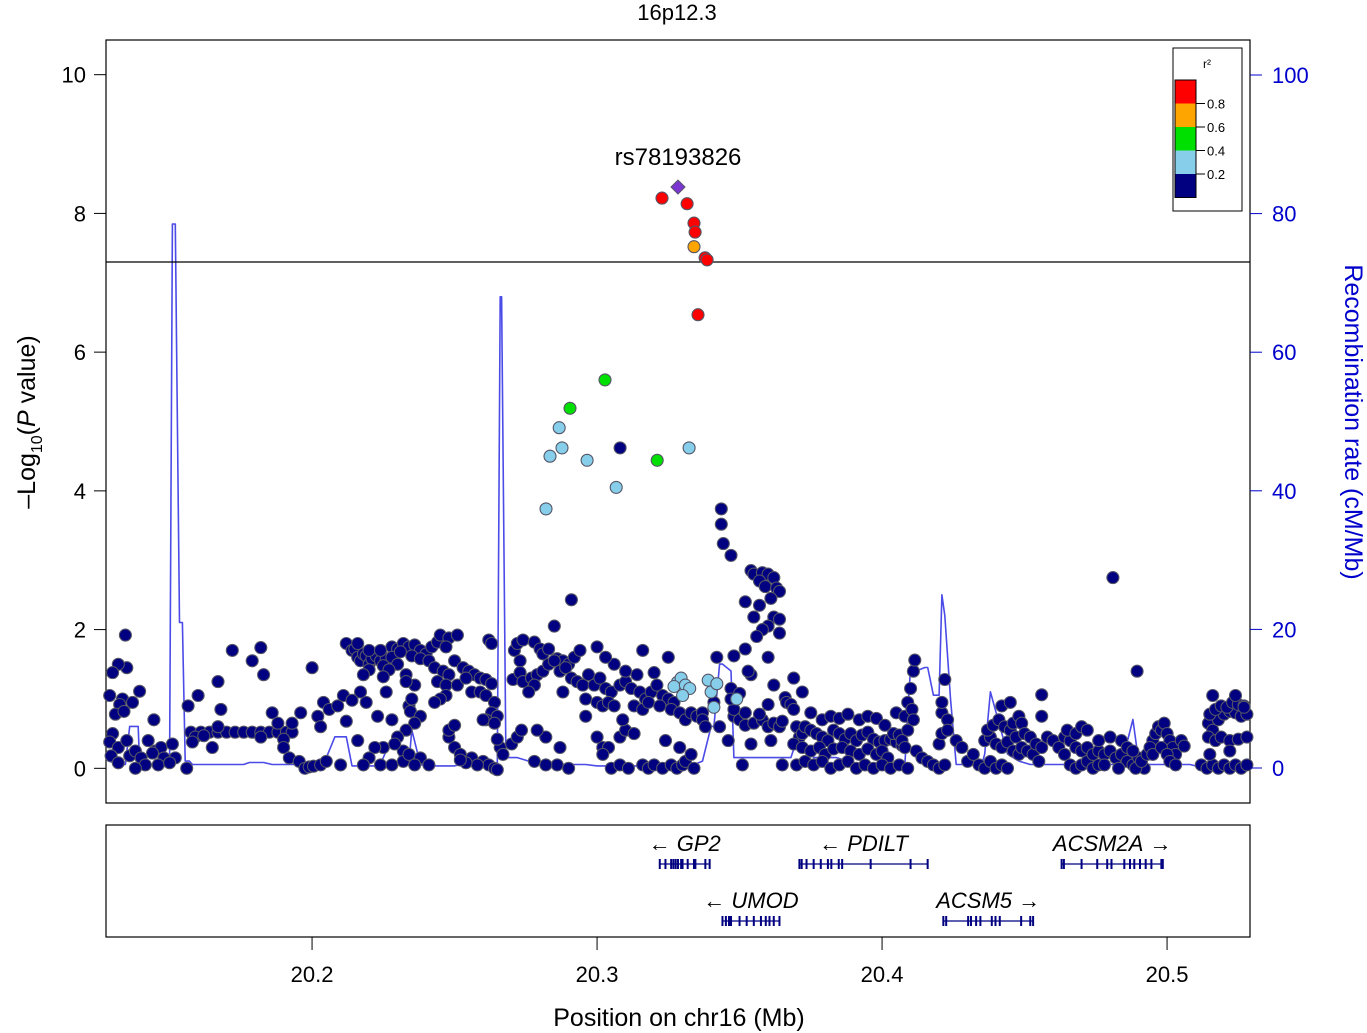 The width and height of the screenshot is (1367, 1033). What do you see at coordinates (751, 907) in the screenshot?
I see `gene-umod: ← UMOD` at bounding box center [751, 907].